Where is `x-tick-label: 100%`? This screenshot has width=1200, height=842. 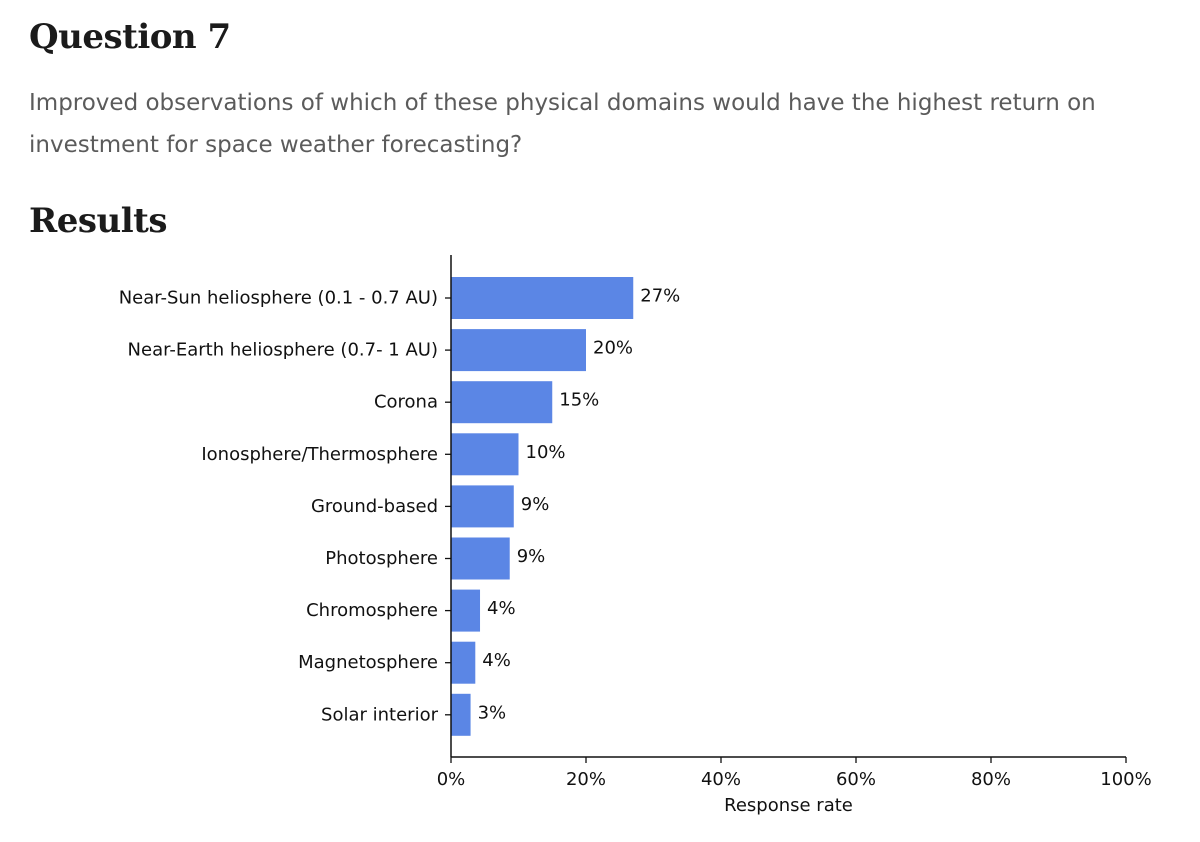 x-tick-label: 100% is located at coordinates (1125, 779).